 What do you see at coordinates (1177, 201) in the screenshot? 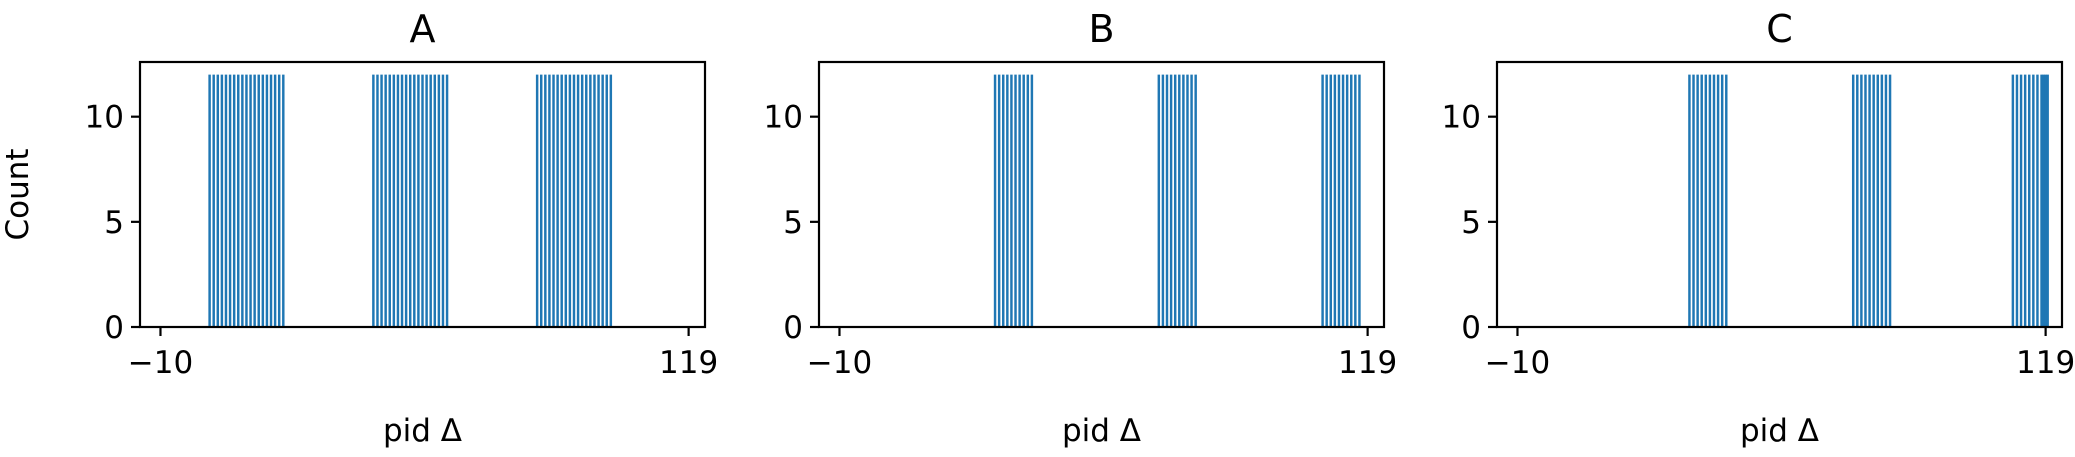
I see `bars-b` at bounding box center [1177, 201].